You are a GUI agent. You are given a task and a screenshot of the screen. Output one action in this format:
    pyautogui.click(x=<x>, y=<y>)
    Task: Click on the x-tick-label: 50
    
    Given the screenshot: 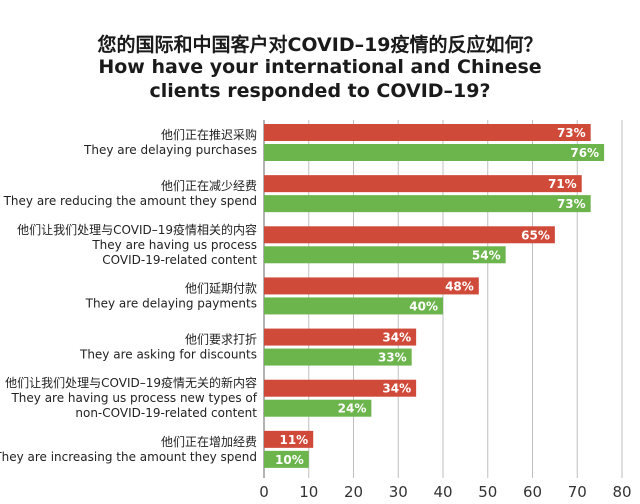 What is the action you would take?
    pyautogui.click(x=487, y=492)
    